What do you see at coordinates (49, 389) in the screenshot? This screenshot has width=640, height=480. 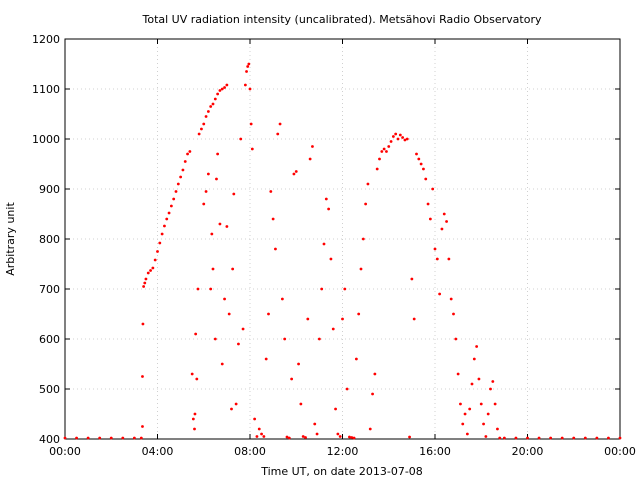 I see `y-tick-label: 500` at bounding box center [49, 389].